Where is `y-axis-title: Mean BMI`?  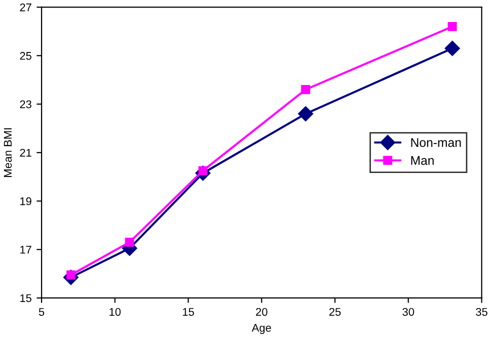
y-axis-title: Mean BMI is located at coordinates (8, 152).